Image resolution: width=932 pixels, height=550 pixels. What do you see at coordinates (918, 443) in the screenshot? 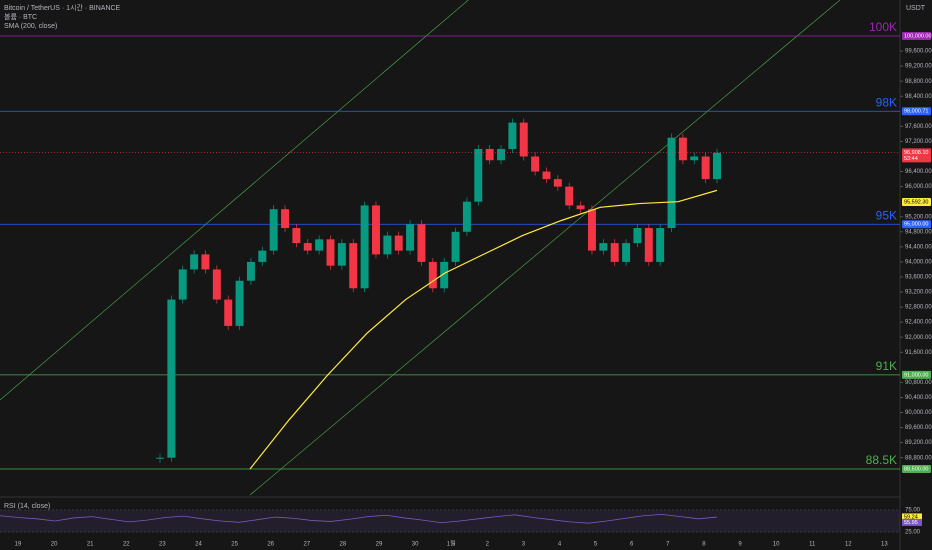
I see `y-tick-label: 89,200.00` at bounding box center [918, 443].